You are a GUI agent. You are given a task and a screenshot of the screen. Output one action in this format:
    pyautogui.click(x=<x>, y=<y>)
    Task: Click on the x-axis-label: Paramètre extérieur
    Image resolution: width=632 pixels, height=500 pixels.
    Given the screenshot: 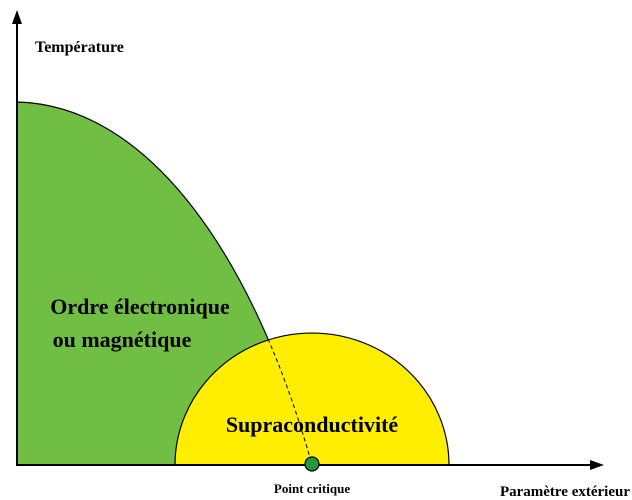 What is the action you would take?
    pyautogui.click(x=565, y=492)
    